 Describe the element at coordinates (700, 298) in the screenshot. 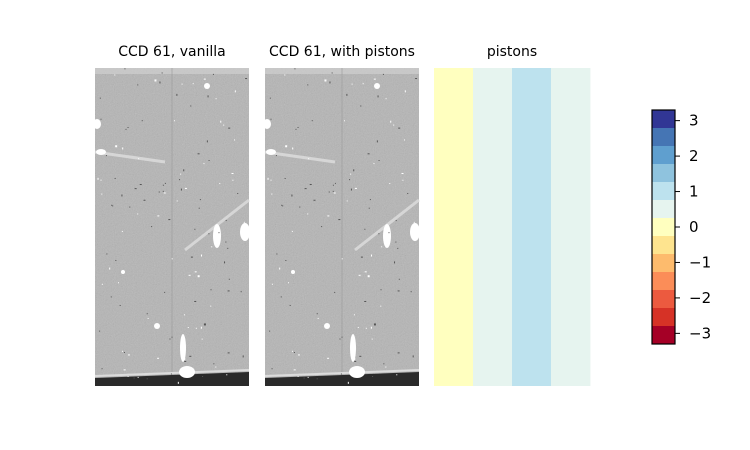

I see `colorbar-tick-label: −2` at that location.